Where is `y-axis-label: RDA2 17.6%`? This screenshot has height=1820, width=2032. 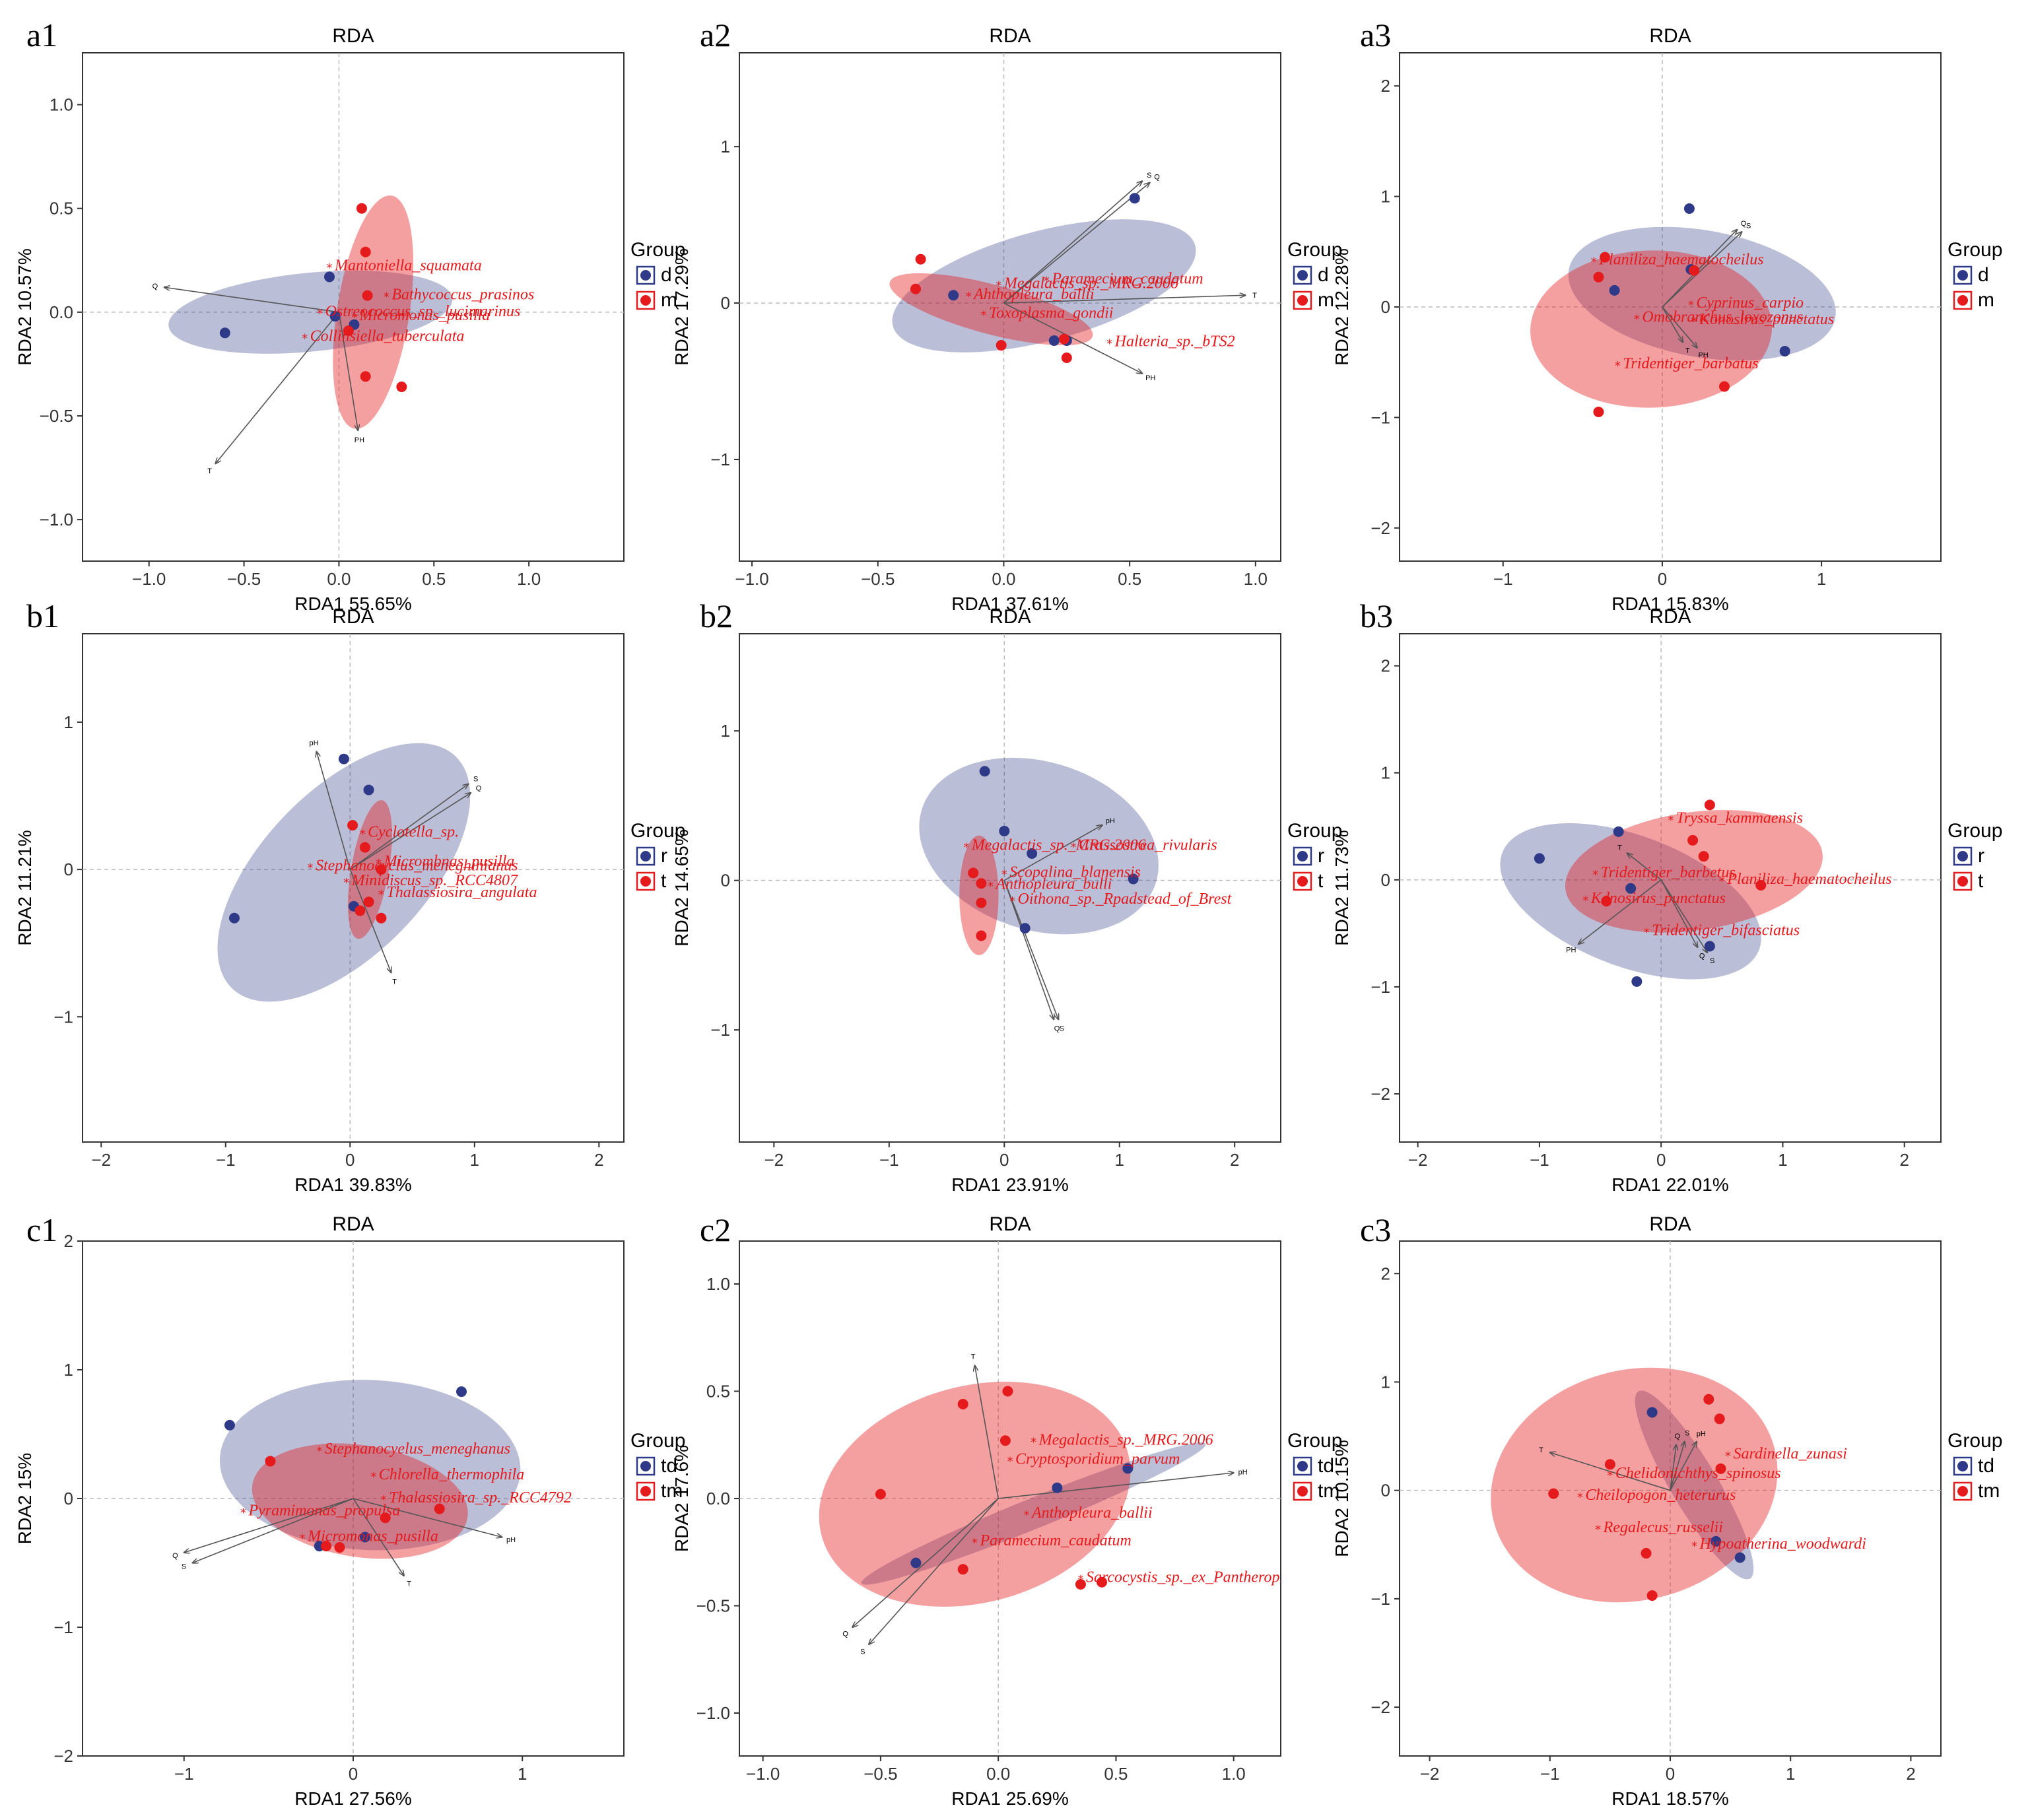 y-axis-label: RDA2 17.6% is located at coordinates (681, 1498).